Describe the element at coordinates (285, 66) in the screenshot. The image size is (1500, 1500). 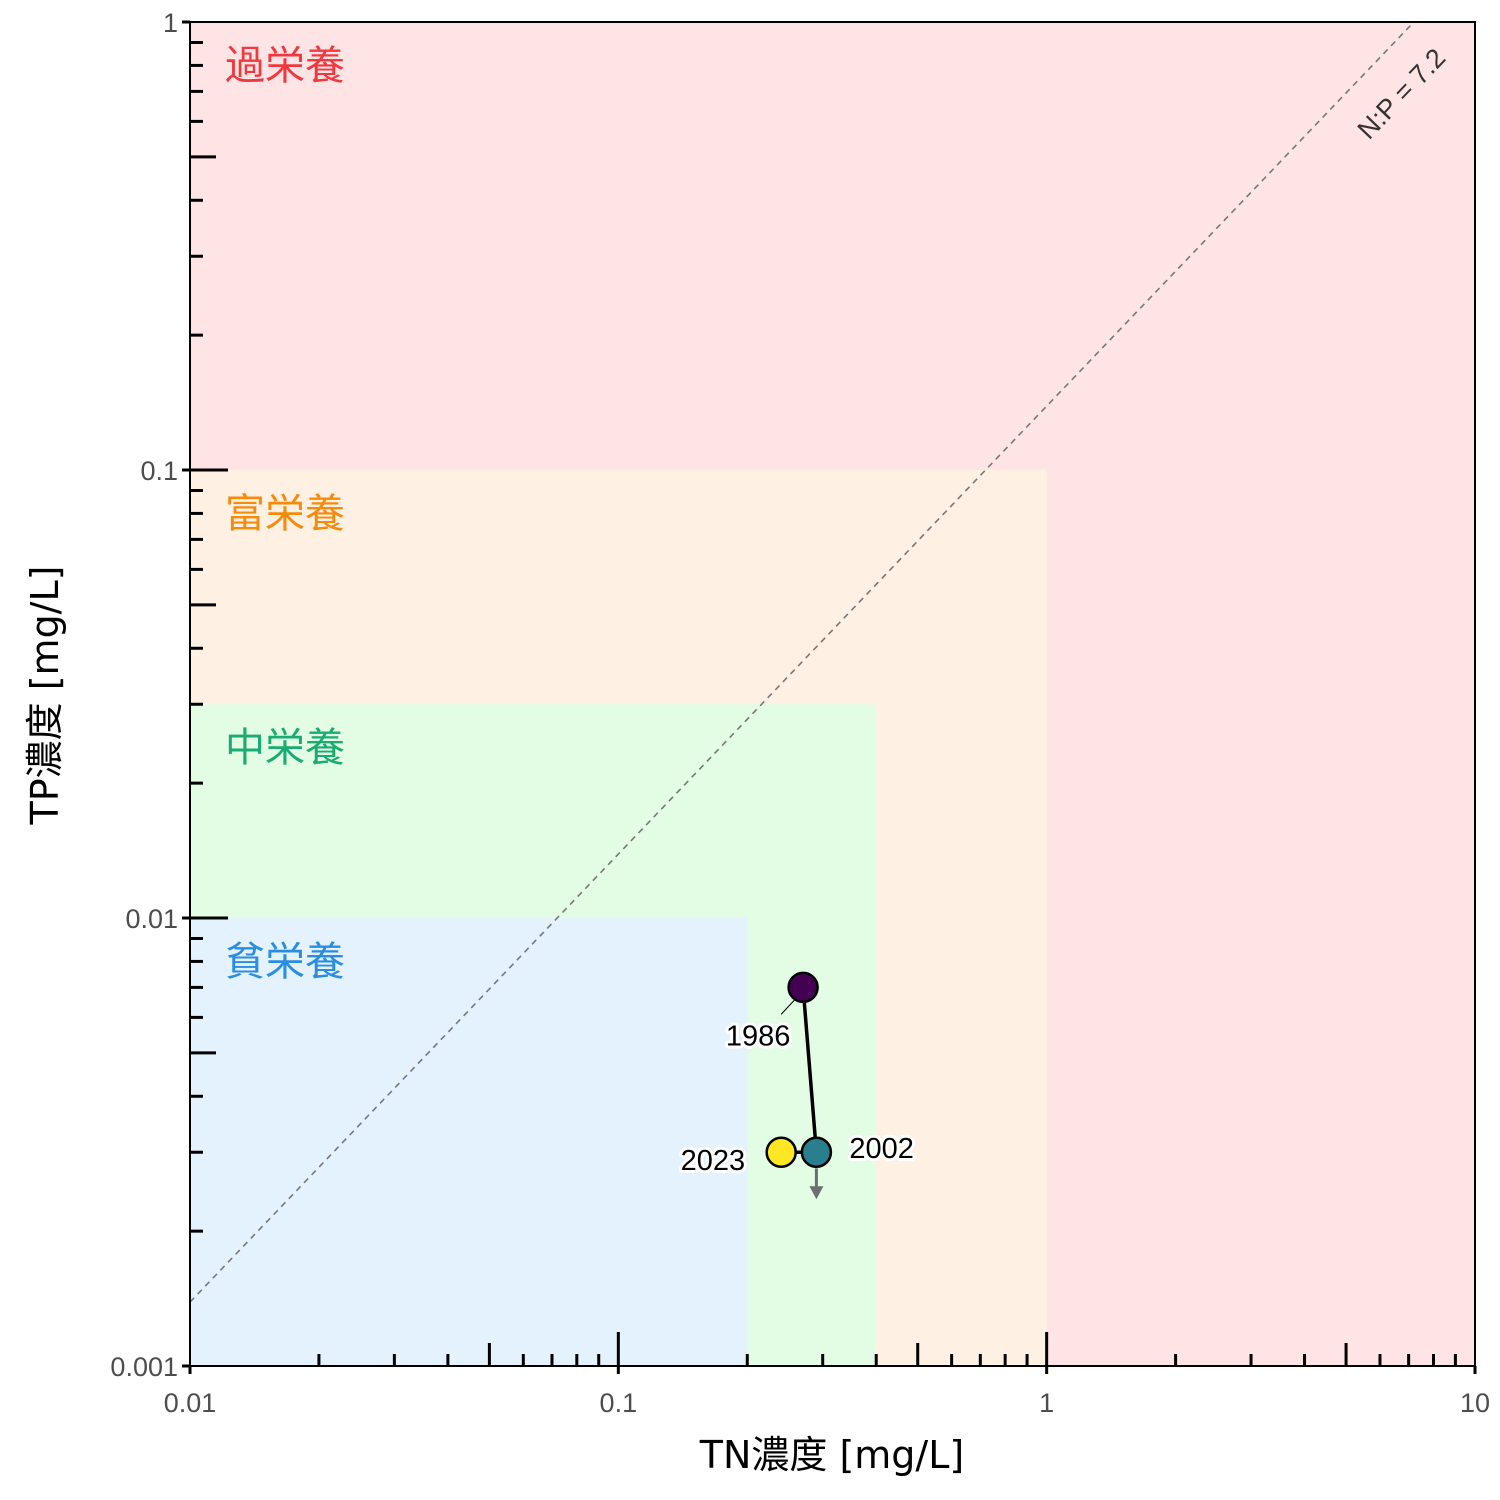
I see `zone-label-0: 過栄養` at that location.